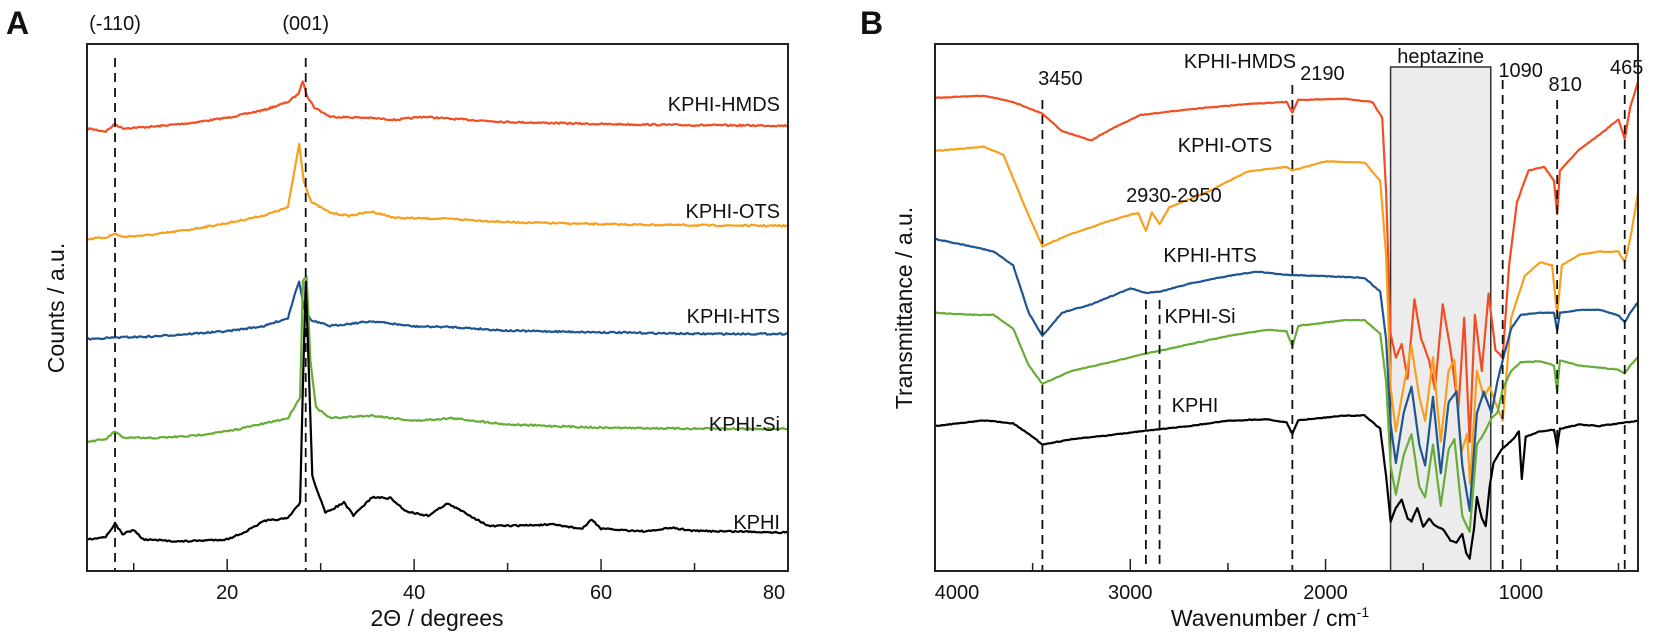 Image resolution: width=1654 pixels, height=642 pixels. Describe the element at coordinates (957, 593) in the screenshot. I see `x-tick-label: 4000` at that location.